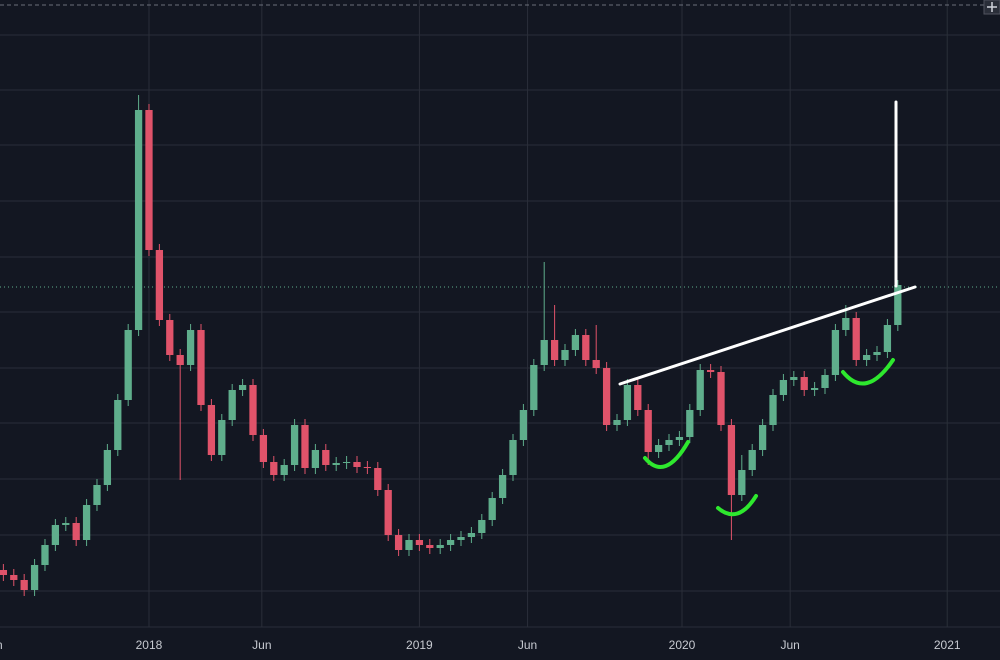  Describe the element at coordinates (419, 645) in the screenshot. I see `x-tick-label: 2019` at that location.